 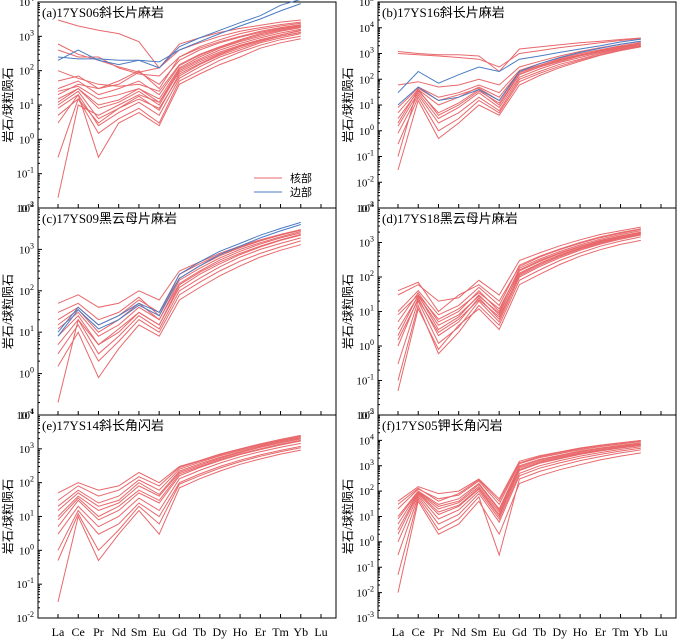 What do you see at coordinates (199, 632) in the screenshot?
I see `x-tick-label: Tb` at bounding box center [199, 632].